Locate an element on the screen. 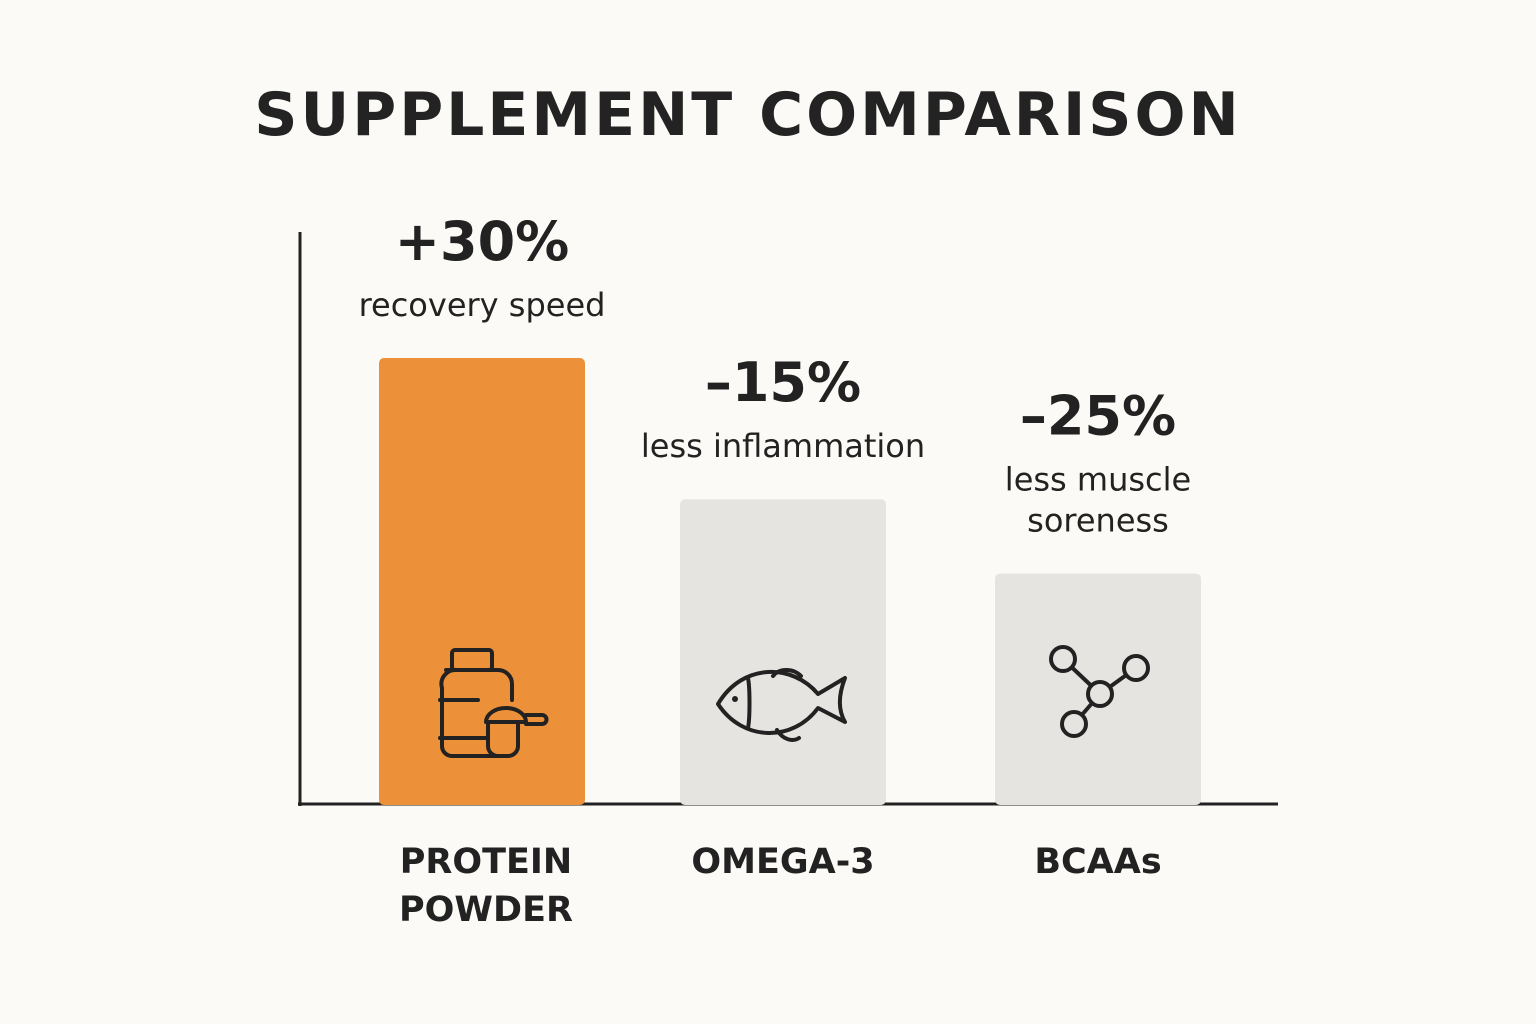 This screenshot has height=1024, width=1536. category-label-2: BCAAs is located at coordinates (1097, 862).